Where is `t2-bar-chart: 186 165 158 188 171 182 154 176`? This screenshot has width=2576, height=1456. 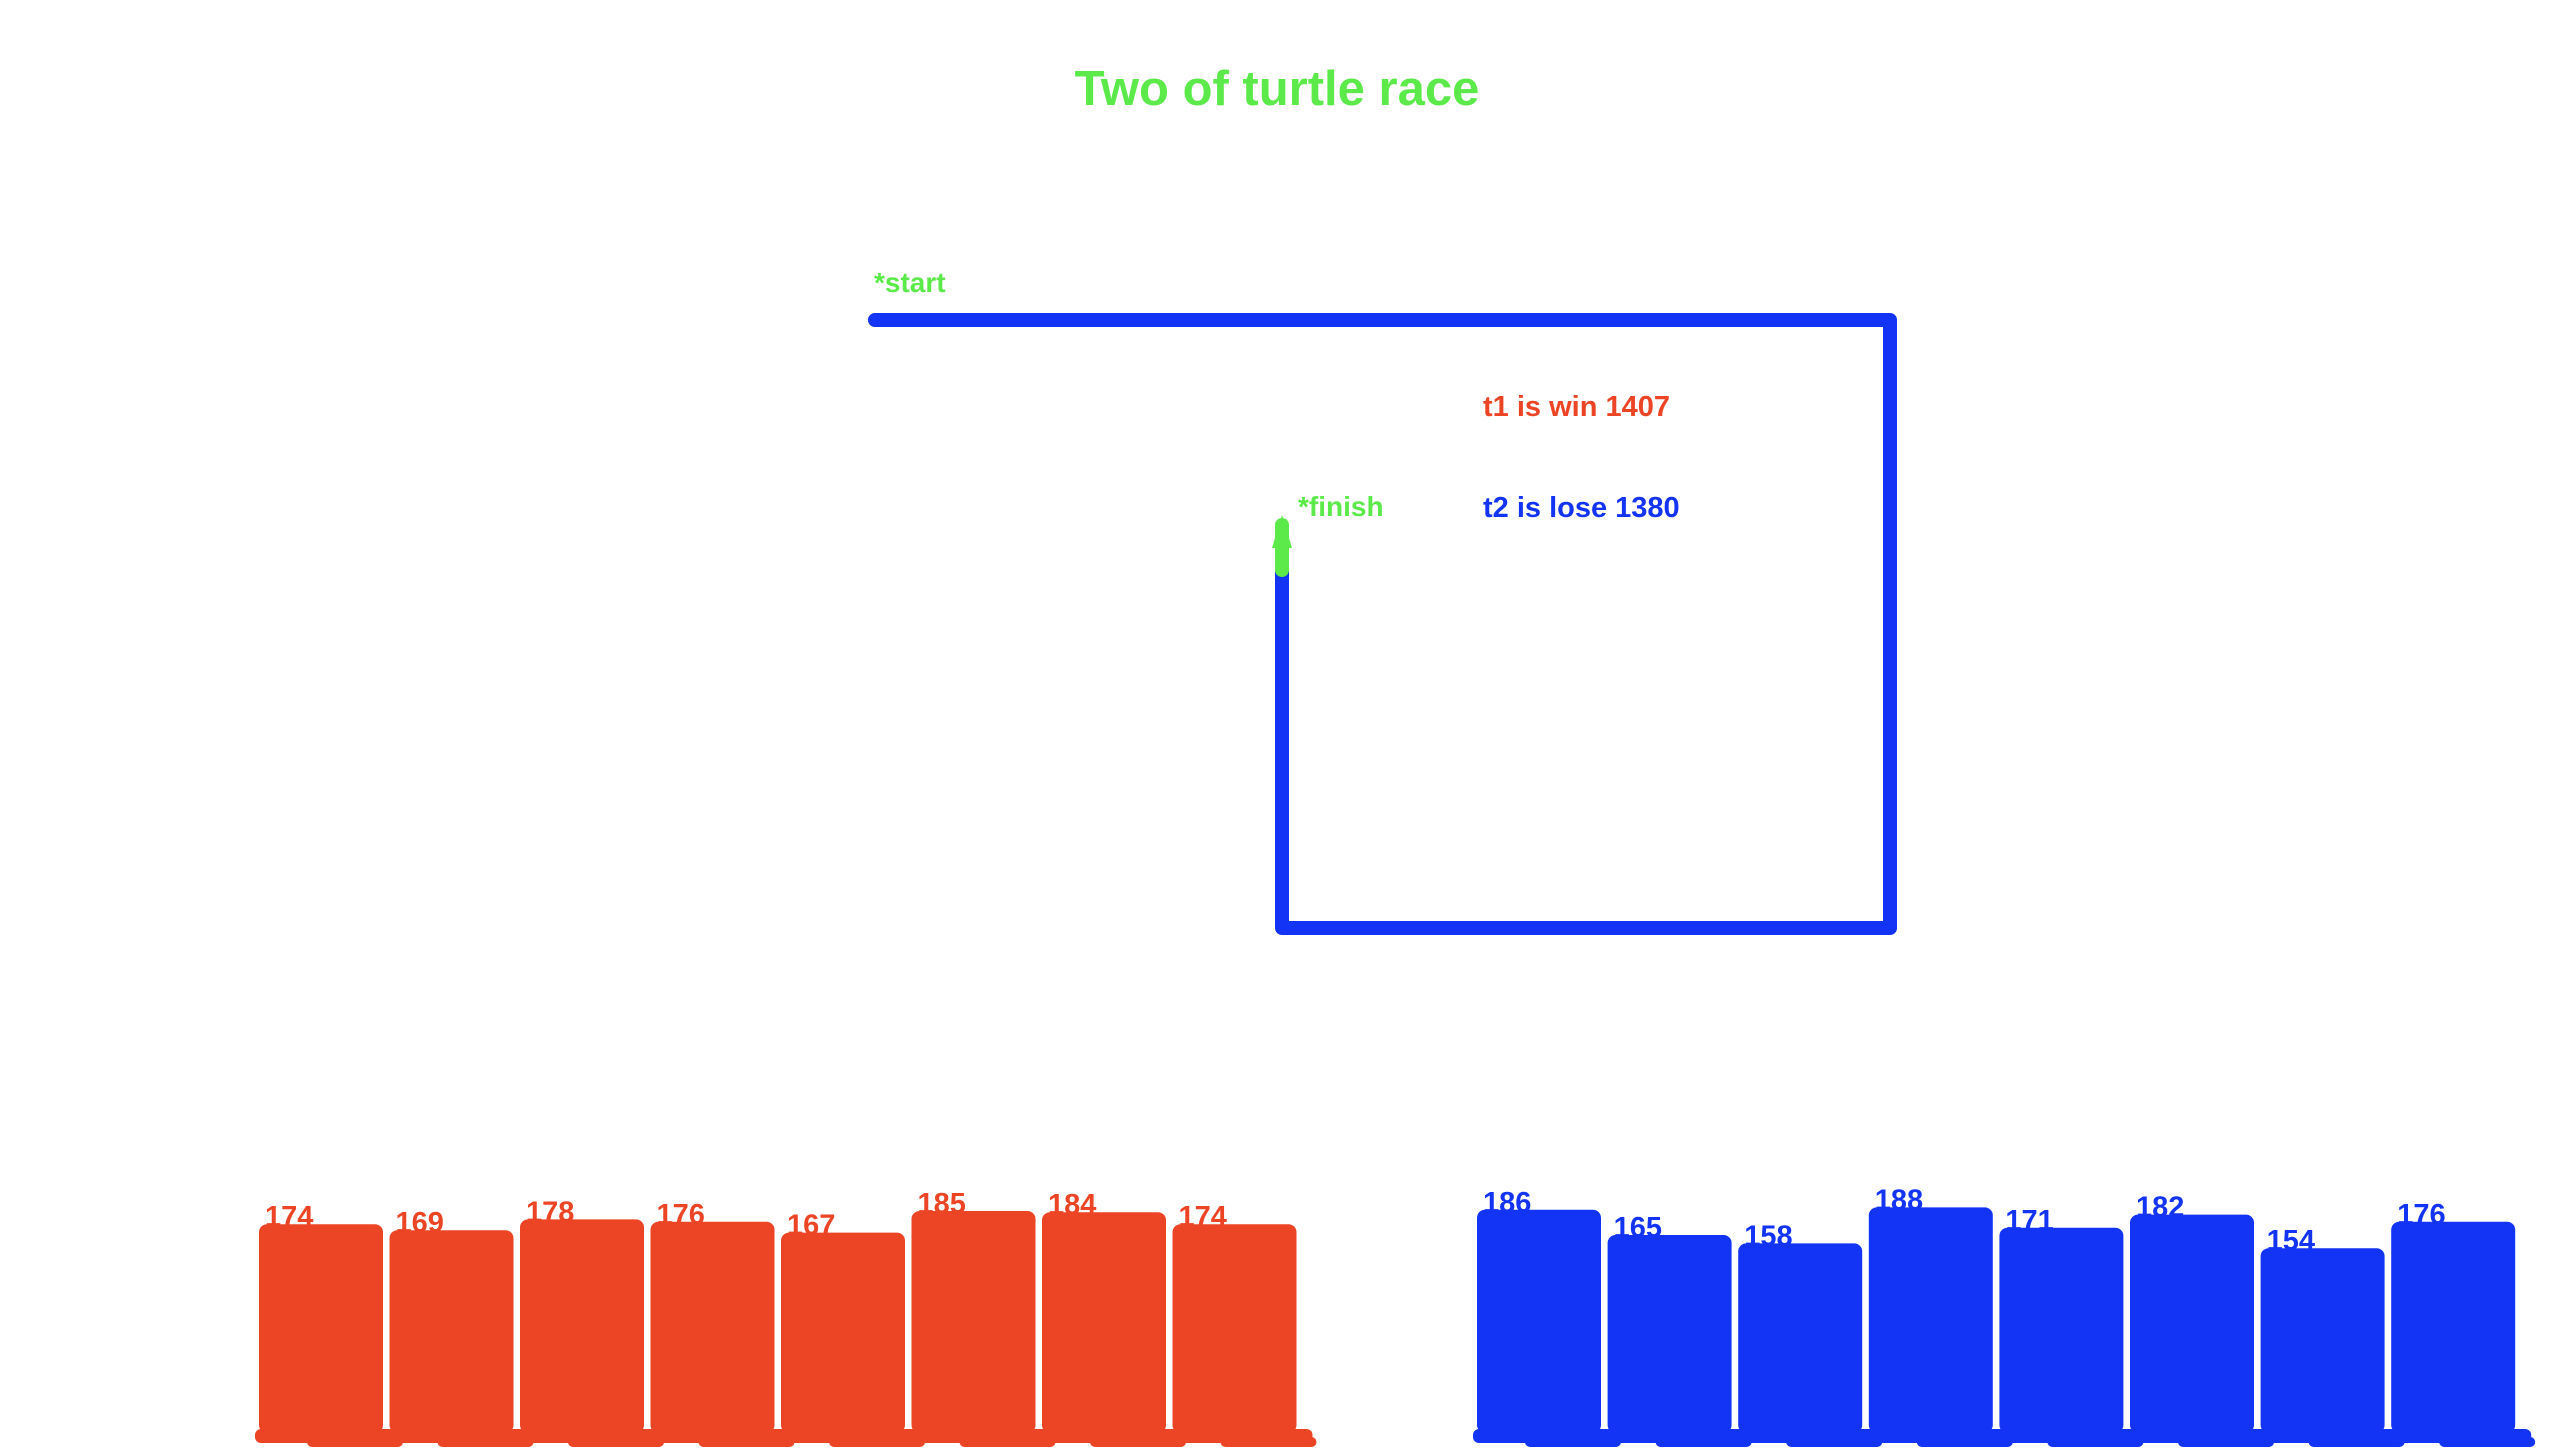
t2-bar-chart: 186 165 158 188 171 182 154 176 is located at coordinates (2004, 1315).